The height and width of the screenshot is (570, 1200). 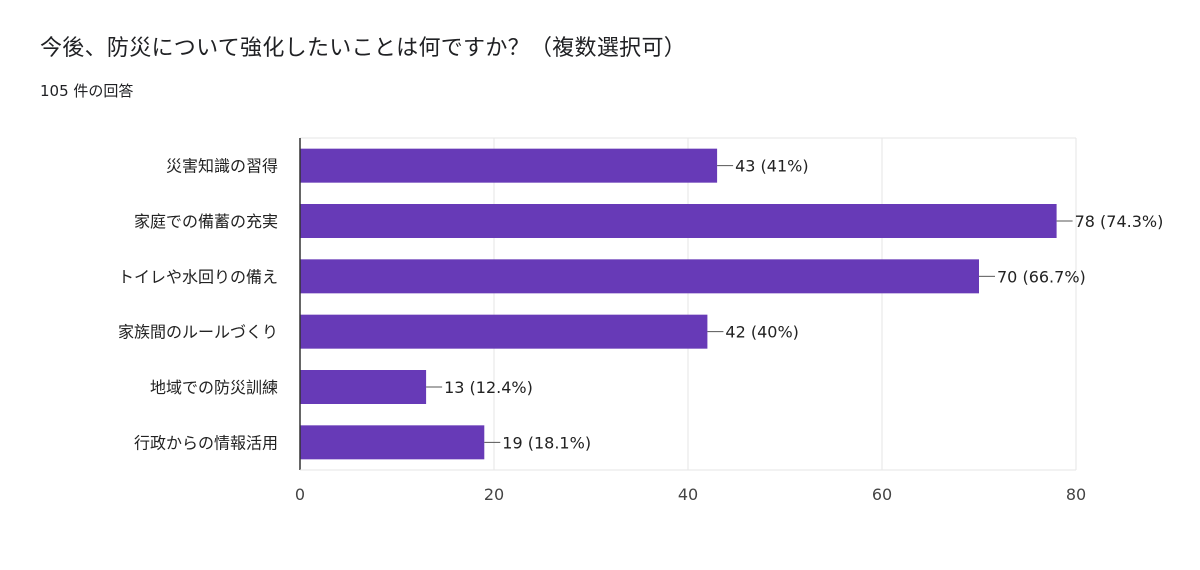 I want to click on category-label: 行政からの情報活用, so click(x=206, y=442).